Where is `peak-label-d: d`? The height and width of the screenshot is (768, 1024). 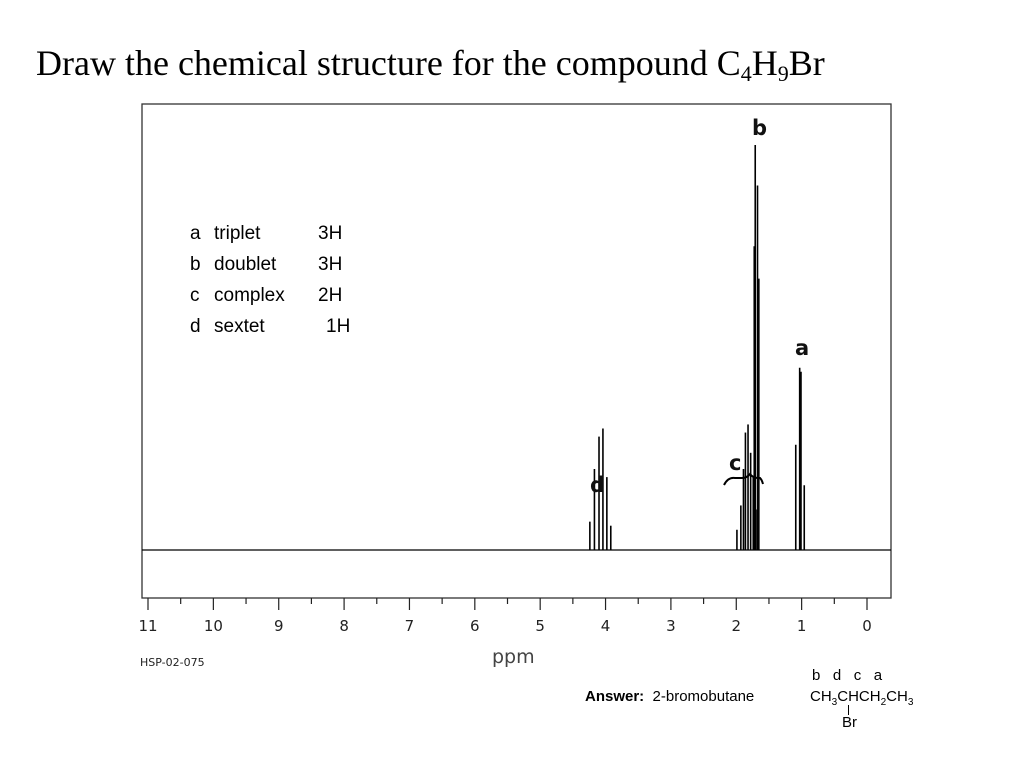 peak-label-d: d is located at coordinates (598, 485).